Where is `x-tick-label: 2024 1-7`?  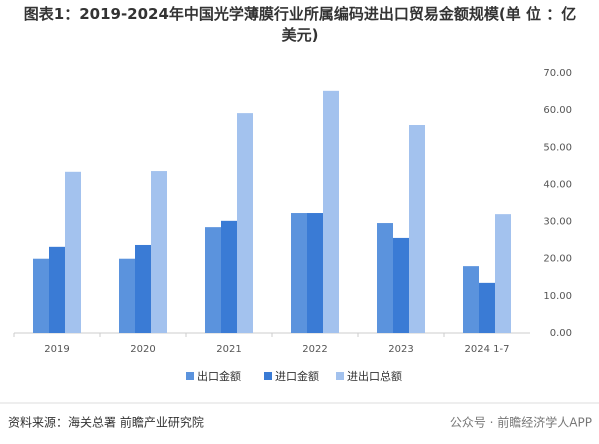 x-tick-label: 2024 1-7 is located at coordinates (487, 349).